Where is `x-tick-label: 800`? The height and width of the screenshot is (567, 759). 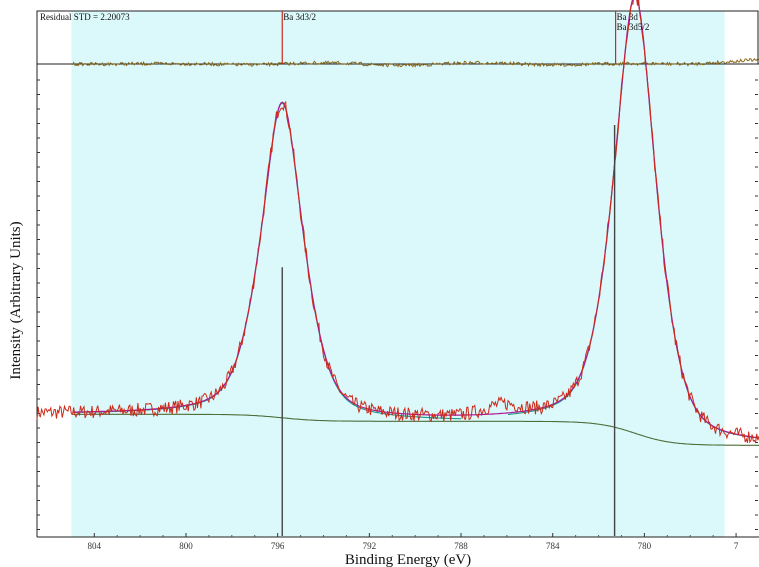
x-tick-label: 800 is located at coordinates (186, 546).